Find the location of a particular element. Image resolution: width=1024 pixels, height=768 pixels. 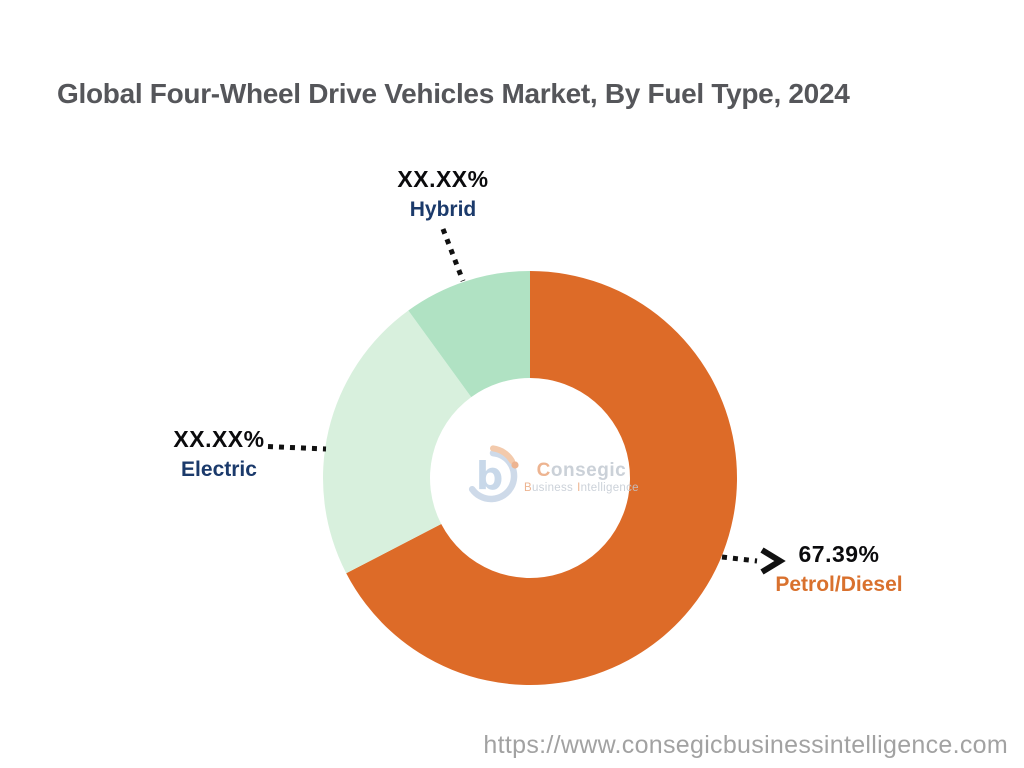

electric-label: Electric is located at coordinates (219, 469).